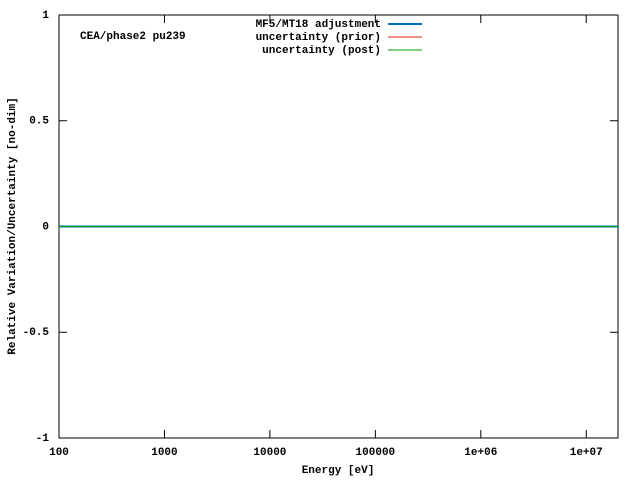 Image resolution: width=640 pixels, height=480 pixels. What do you see at coordinates (59, 453) in the screenshot?
I see `x-tick-label: 100` at bounding box center [59, 453].